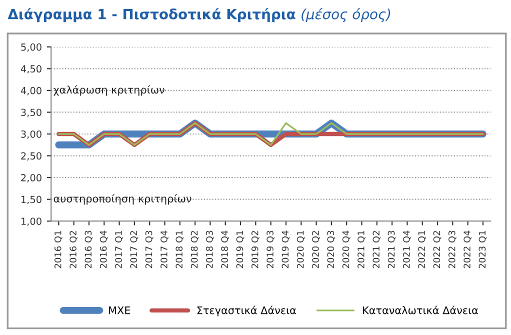 This screenshot has height=335, width=511. I want to click on x-tick-label: 2018 Q2, so click(194, 249).